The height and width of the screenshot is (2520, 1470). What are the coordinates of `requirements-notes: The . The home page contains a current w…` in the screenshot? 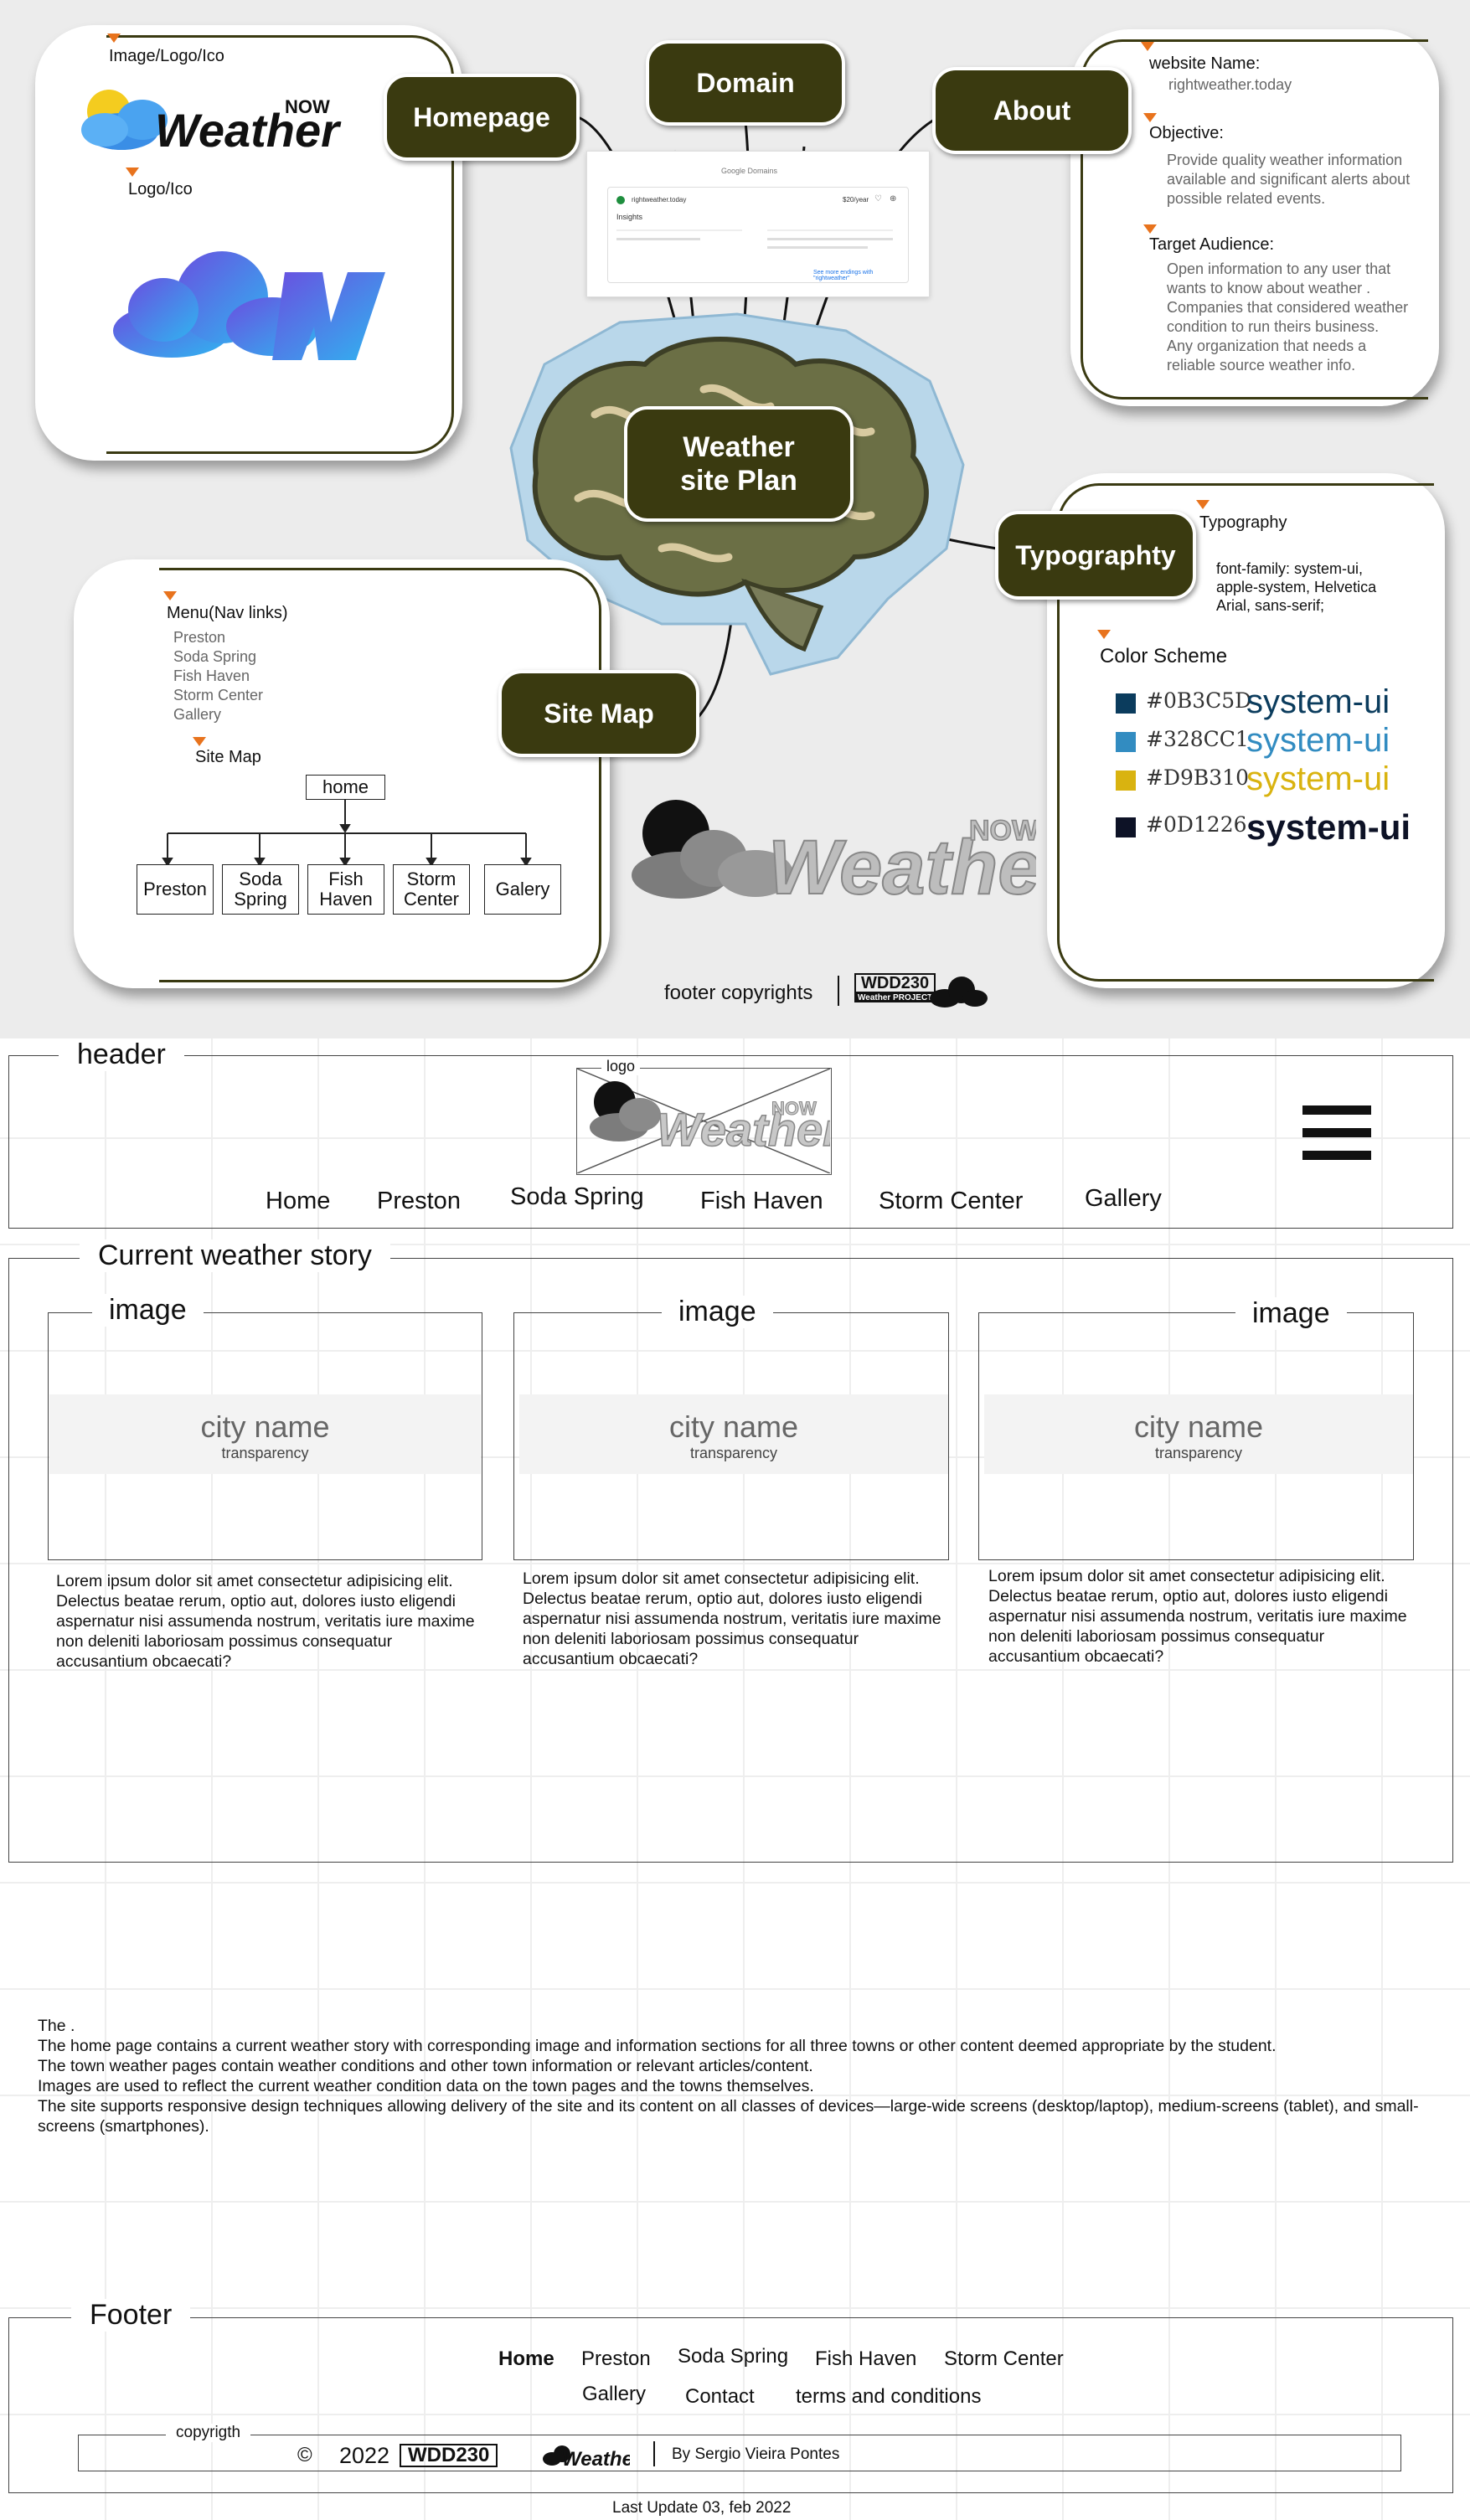 It's located at (729, 2076).